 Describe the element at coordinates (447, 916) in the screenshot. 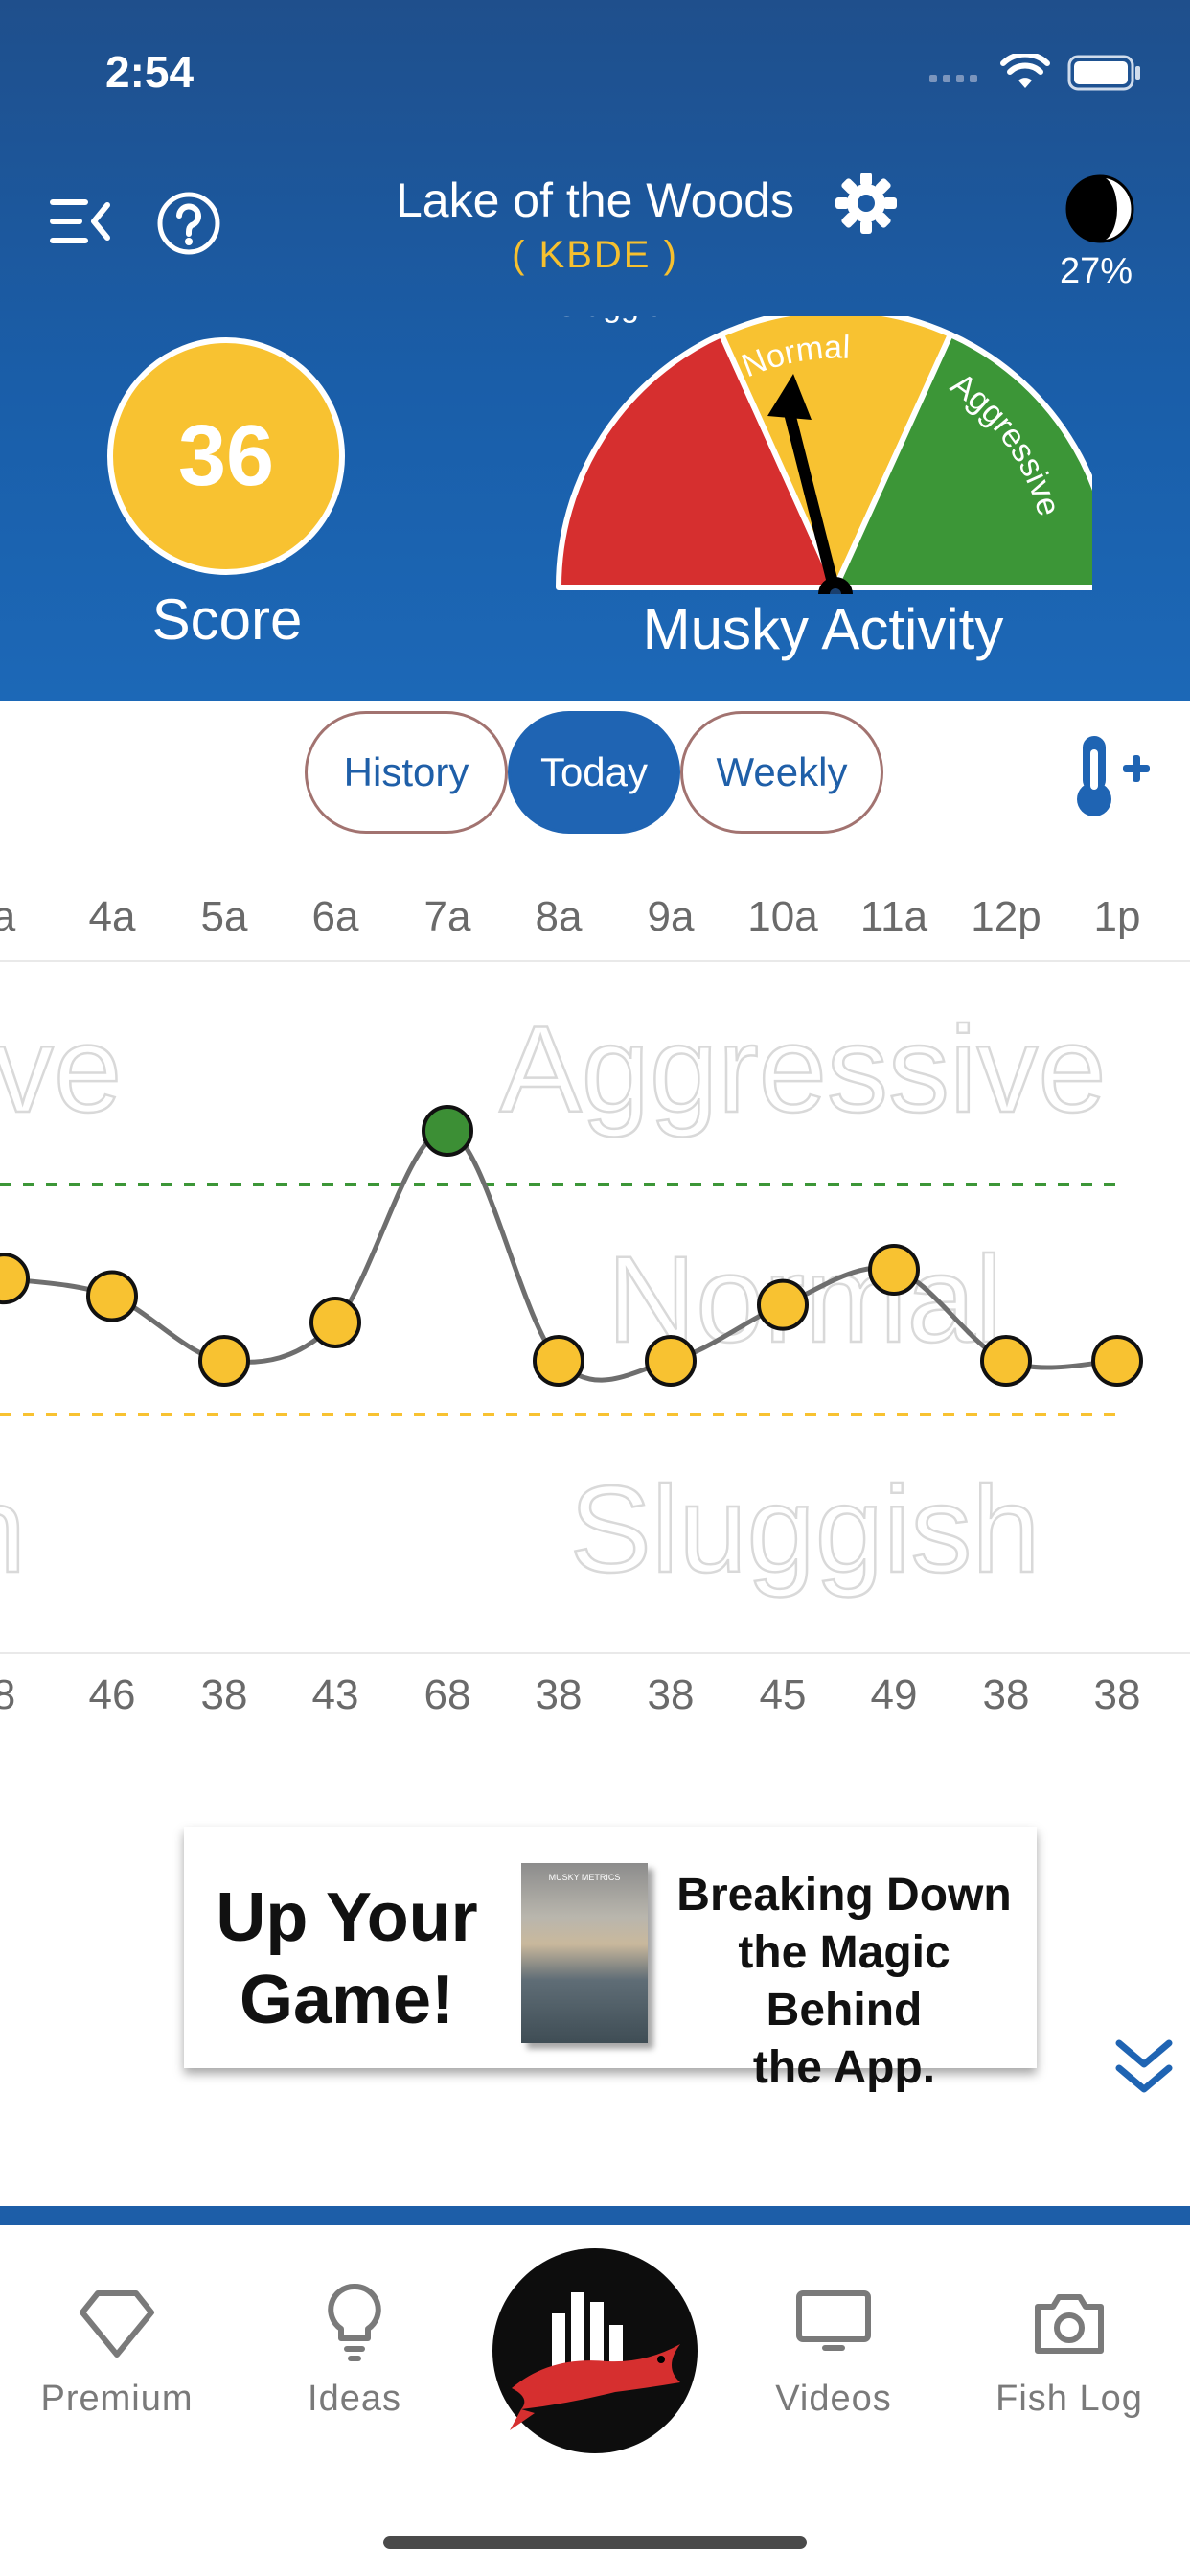

I see `hour-label: 7a` at that location.